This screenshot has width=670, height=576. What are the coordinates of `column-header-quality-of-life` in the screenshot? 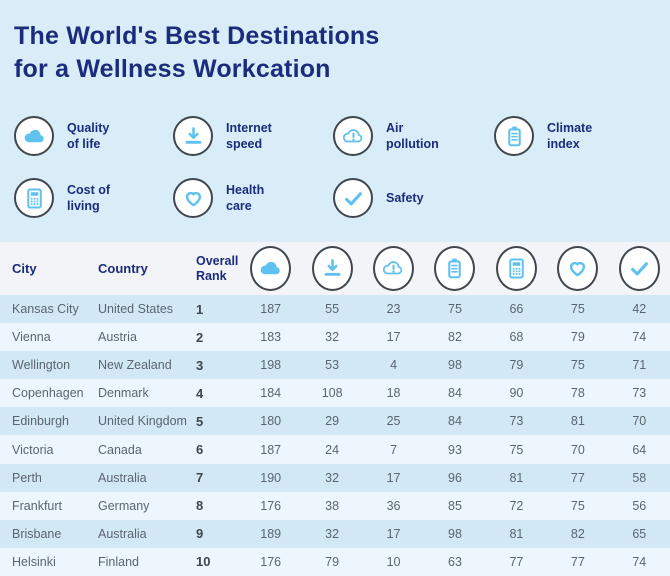 It's located at (270, 268).